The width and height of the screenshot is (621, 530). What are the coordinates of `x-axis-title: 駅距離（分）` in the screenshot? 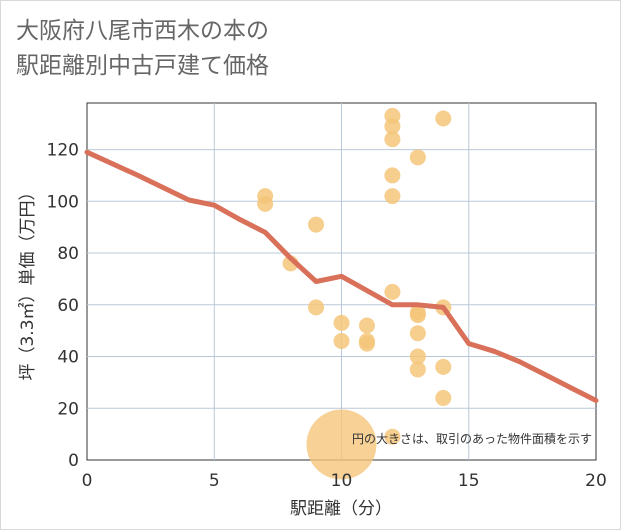 It's located at (341, 509).